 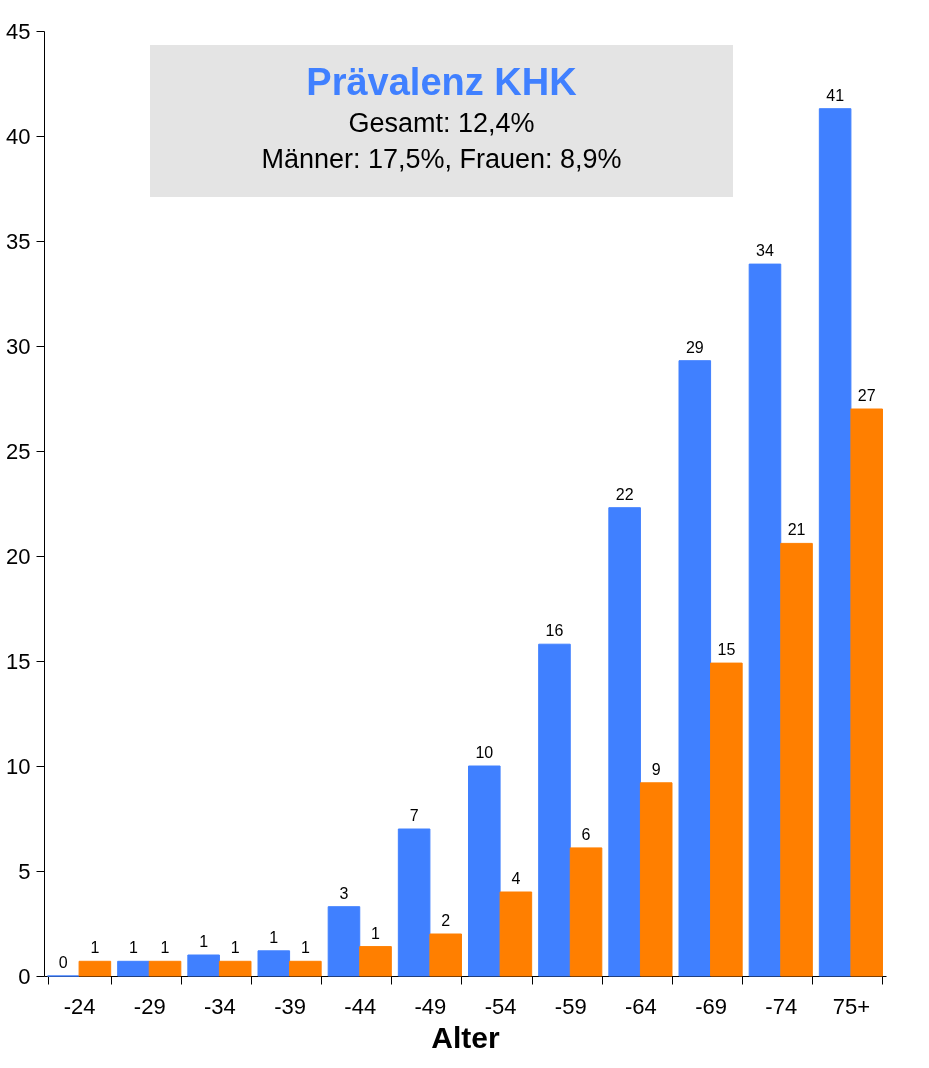 What do you see at coordinates (18, 556) in the screenshot?
I see `y-tick-label: 20` at bounding box center [18, 556].